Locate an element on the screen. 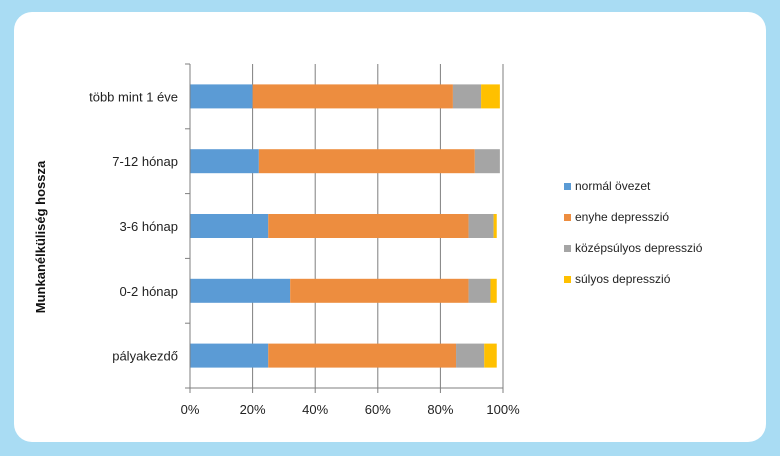 The image size is (780, 456). legend-label: enyhe depresszió is located at coordinates (622, 217).